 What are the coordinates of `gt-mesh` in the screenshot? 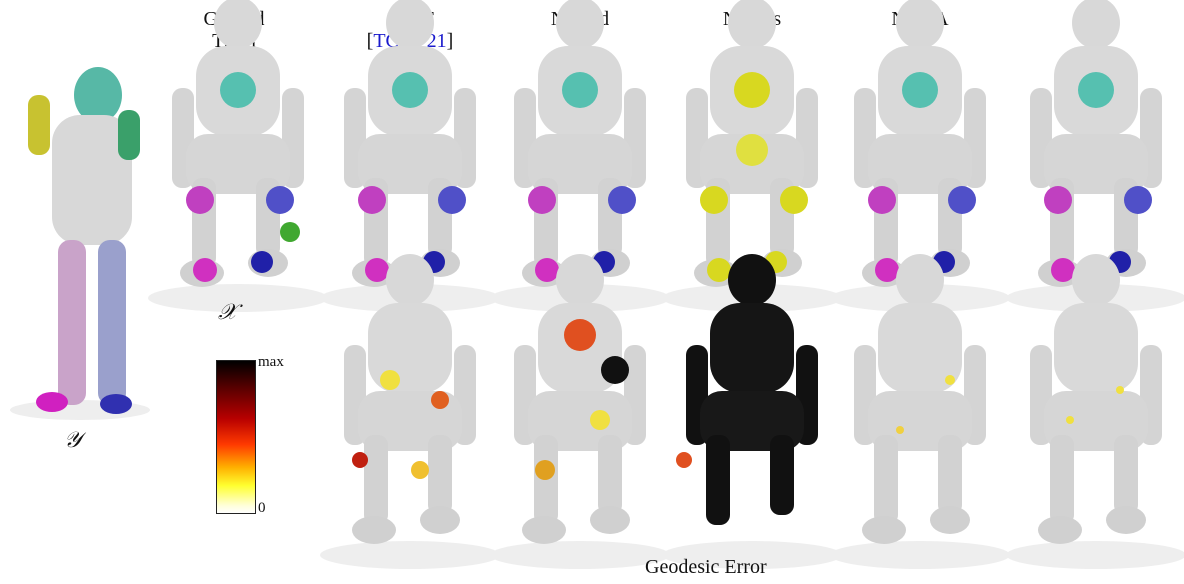 It's located at (238, 156).